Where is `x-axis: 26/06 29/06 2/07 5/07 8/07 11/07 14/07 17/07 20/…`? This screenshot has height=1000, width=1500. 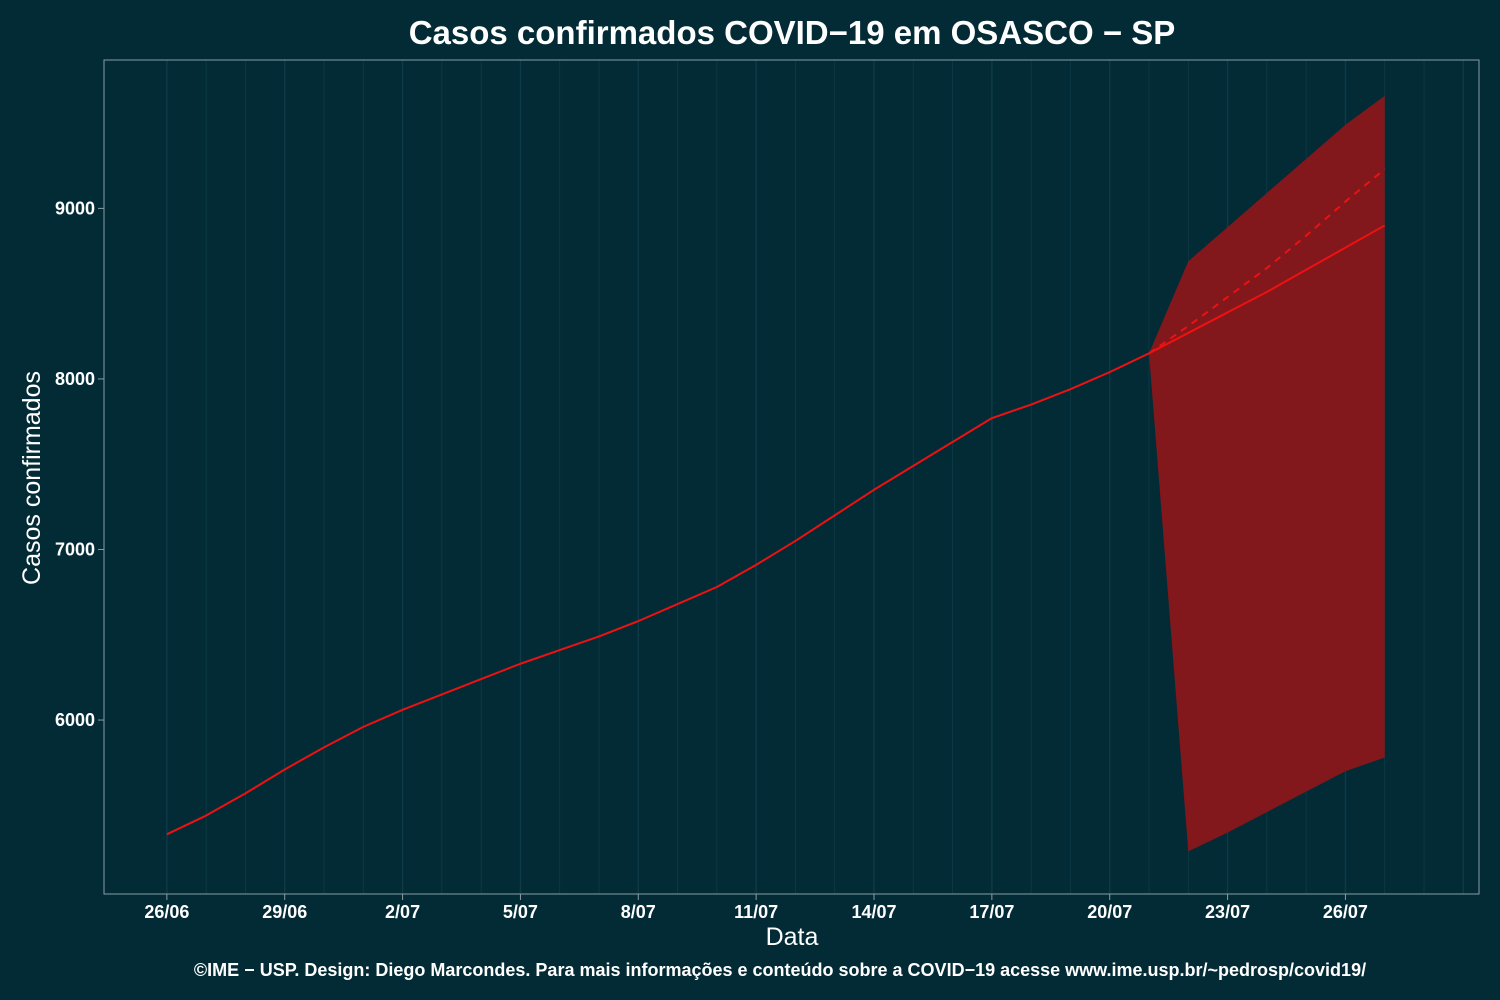 x-axis: 26/06 29/06 2/07 5/07 8/07 11/07 14/07 17/07 20/… is located at coordinates (756, 908).